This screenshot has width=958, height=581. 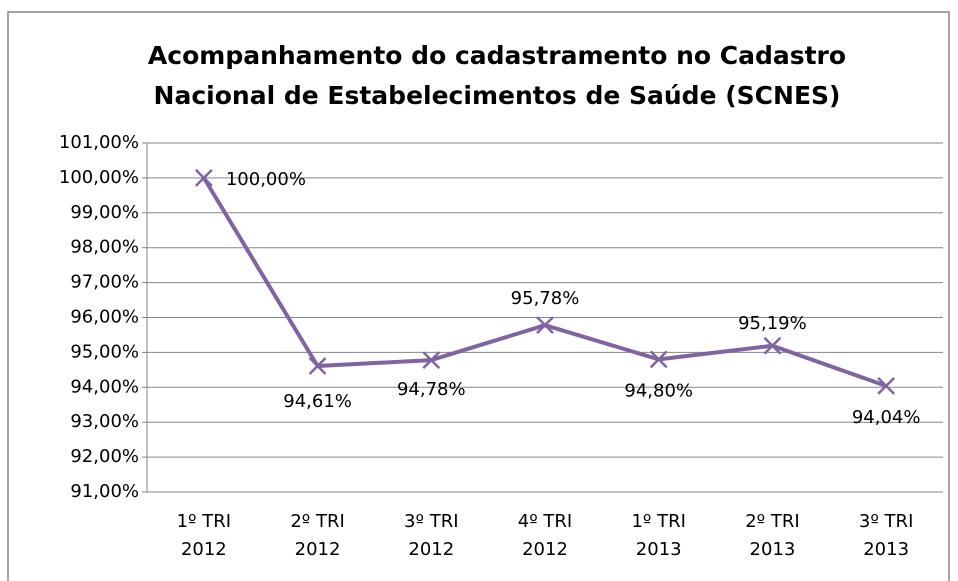 I want to click on y-tick-label: 95,00%, so click(x=104, y=351).